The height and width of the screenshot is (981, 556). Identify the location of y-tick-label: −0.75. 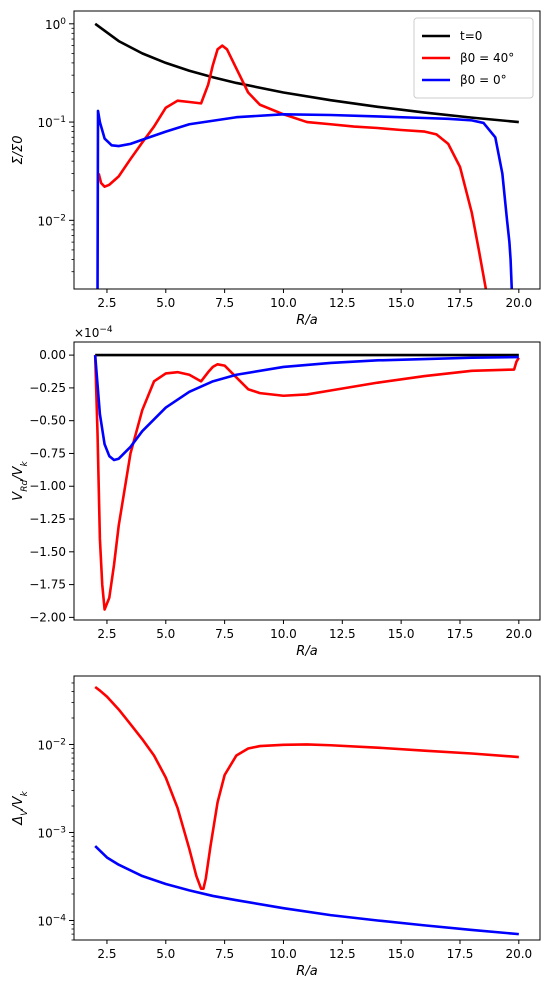
(47, 453).